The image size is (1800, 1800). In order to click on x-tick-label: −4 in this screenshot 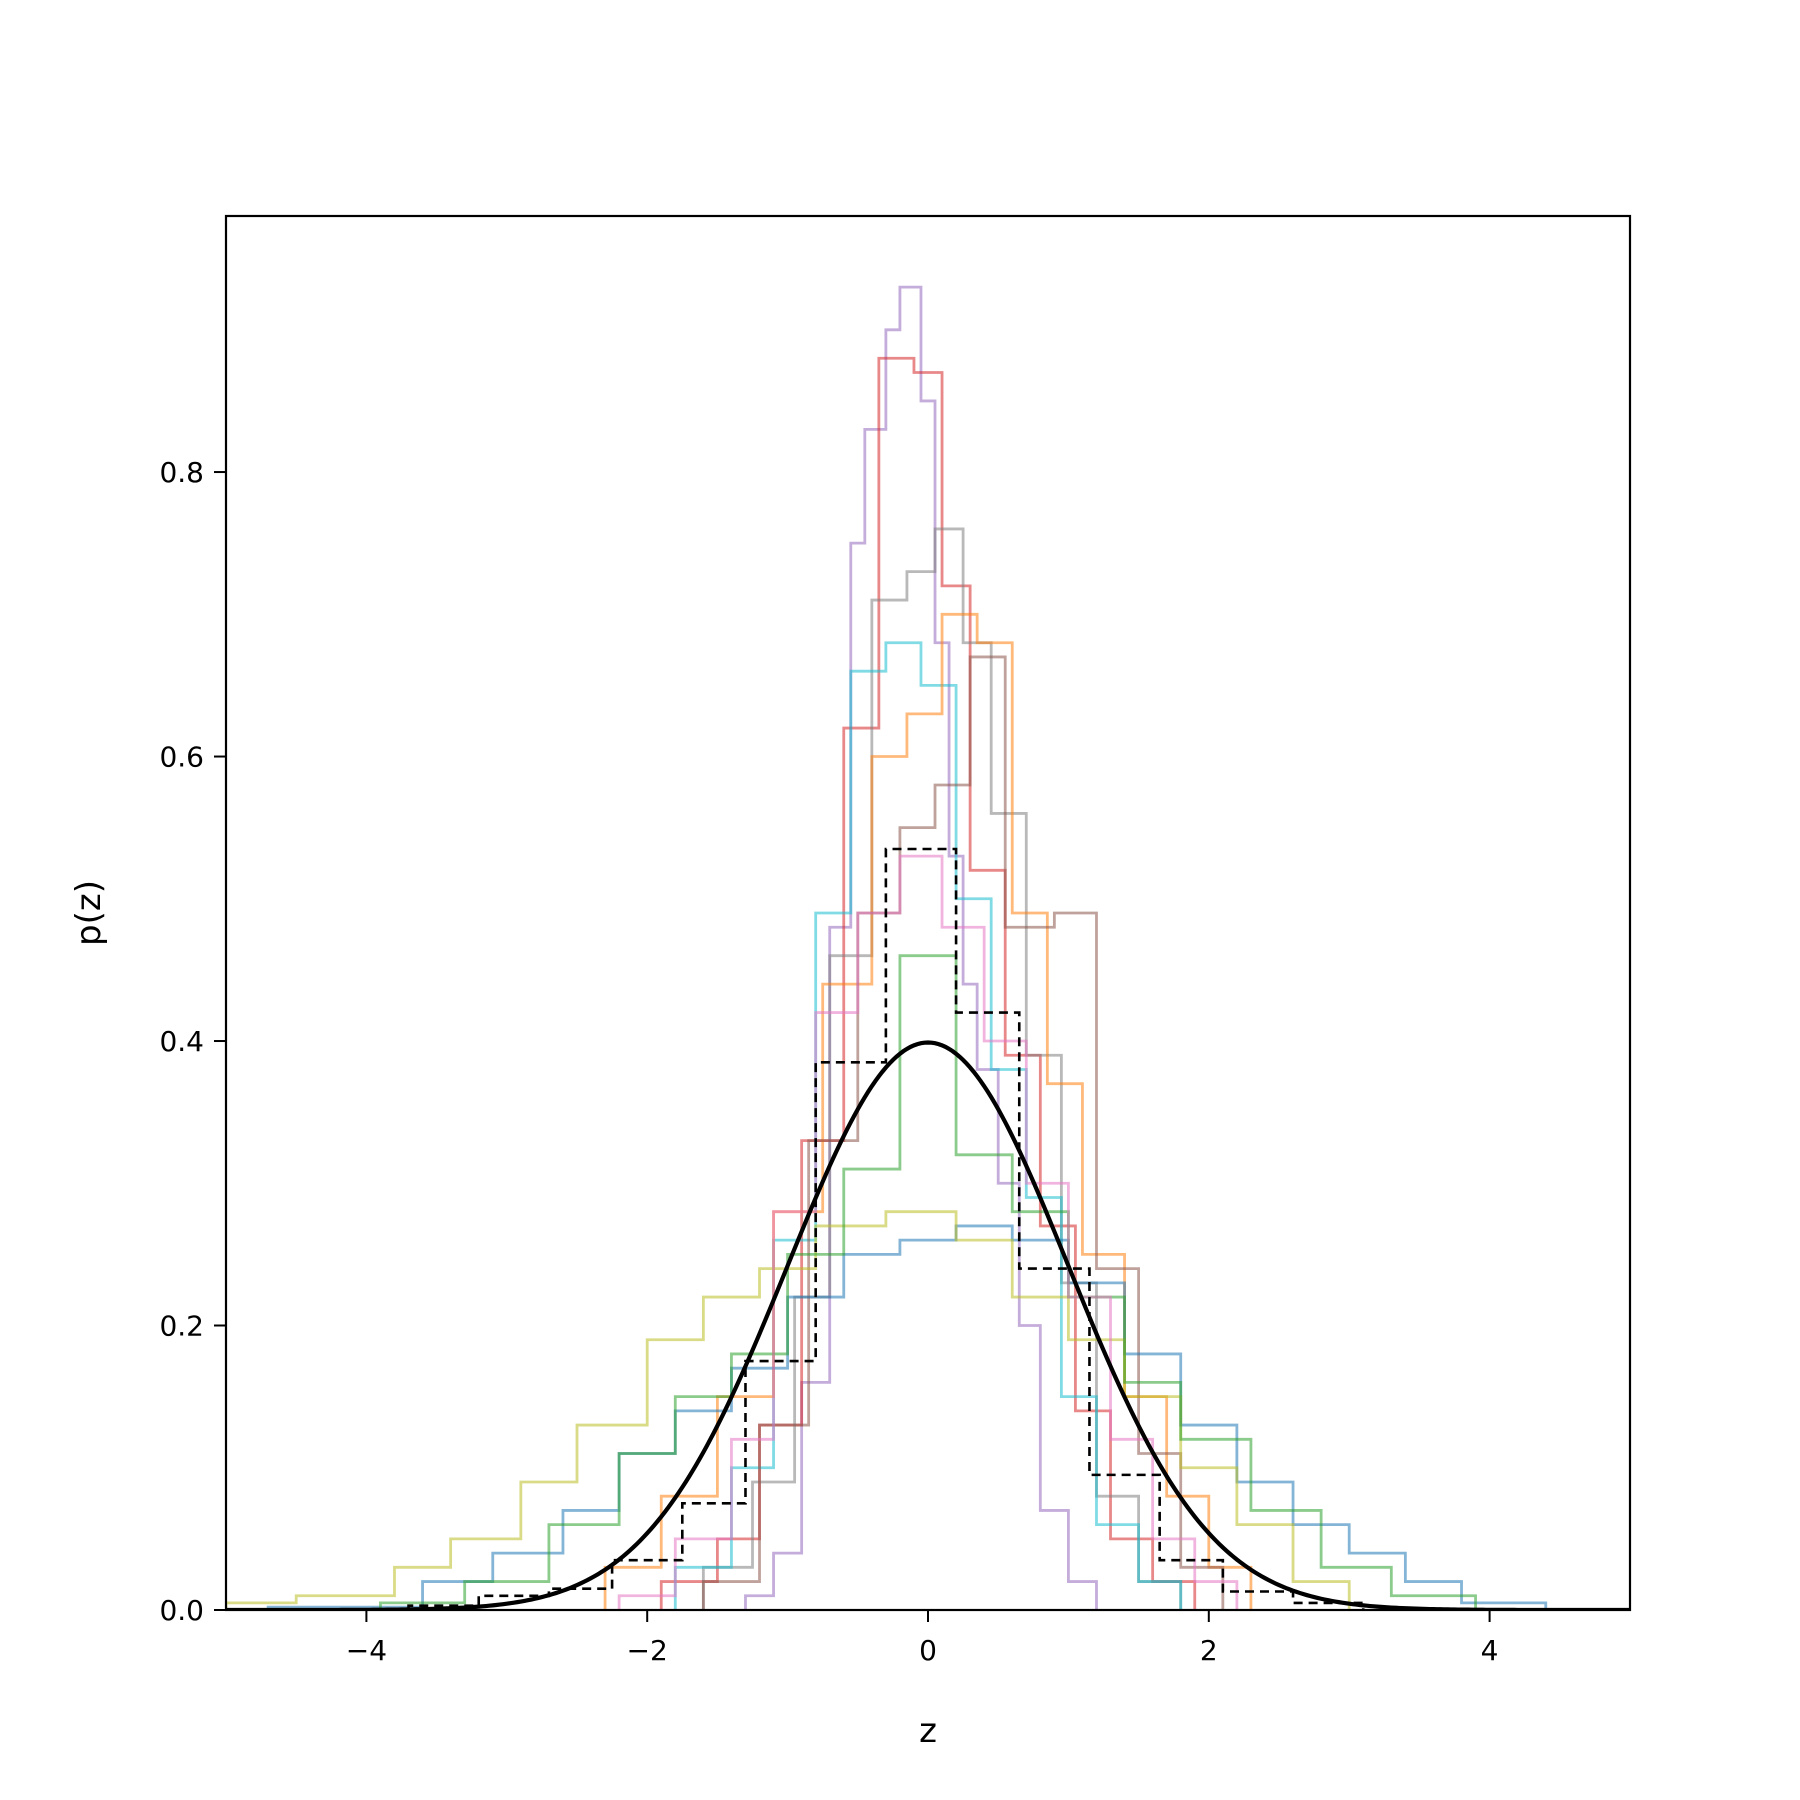, I will do `click(366, 1650)`.